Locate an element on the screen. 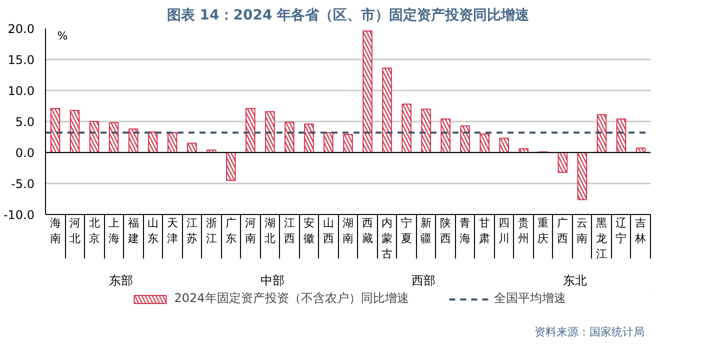 Image resolution: width=714 pixels, height=344 pixels. x-tick-label: 广东 is located at coordinates (230, 231).